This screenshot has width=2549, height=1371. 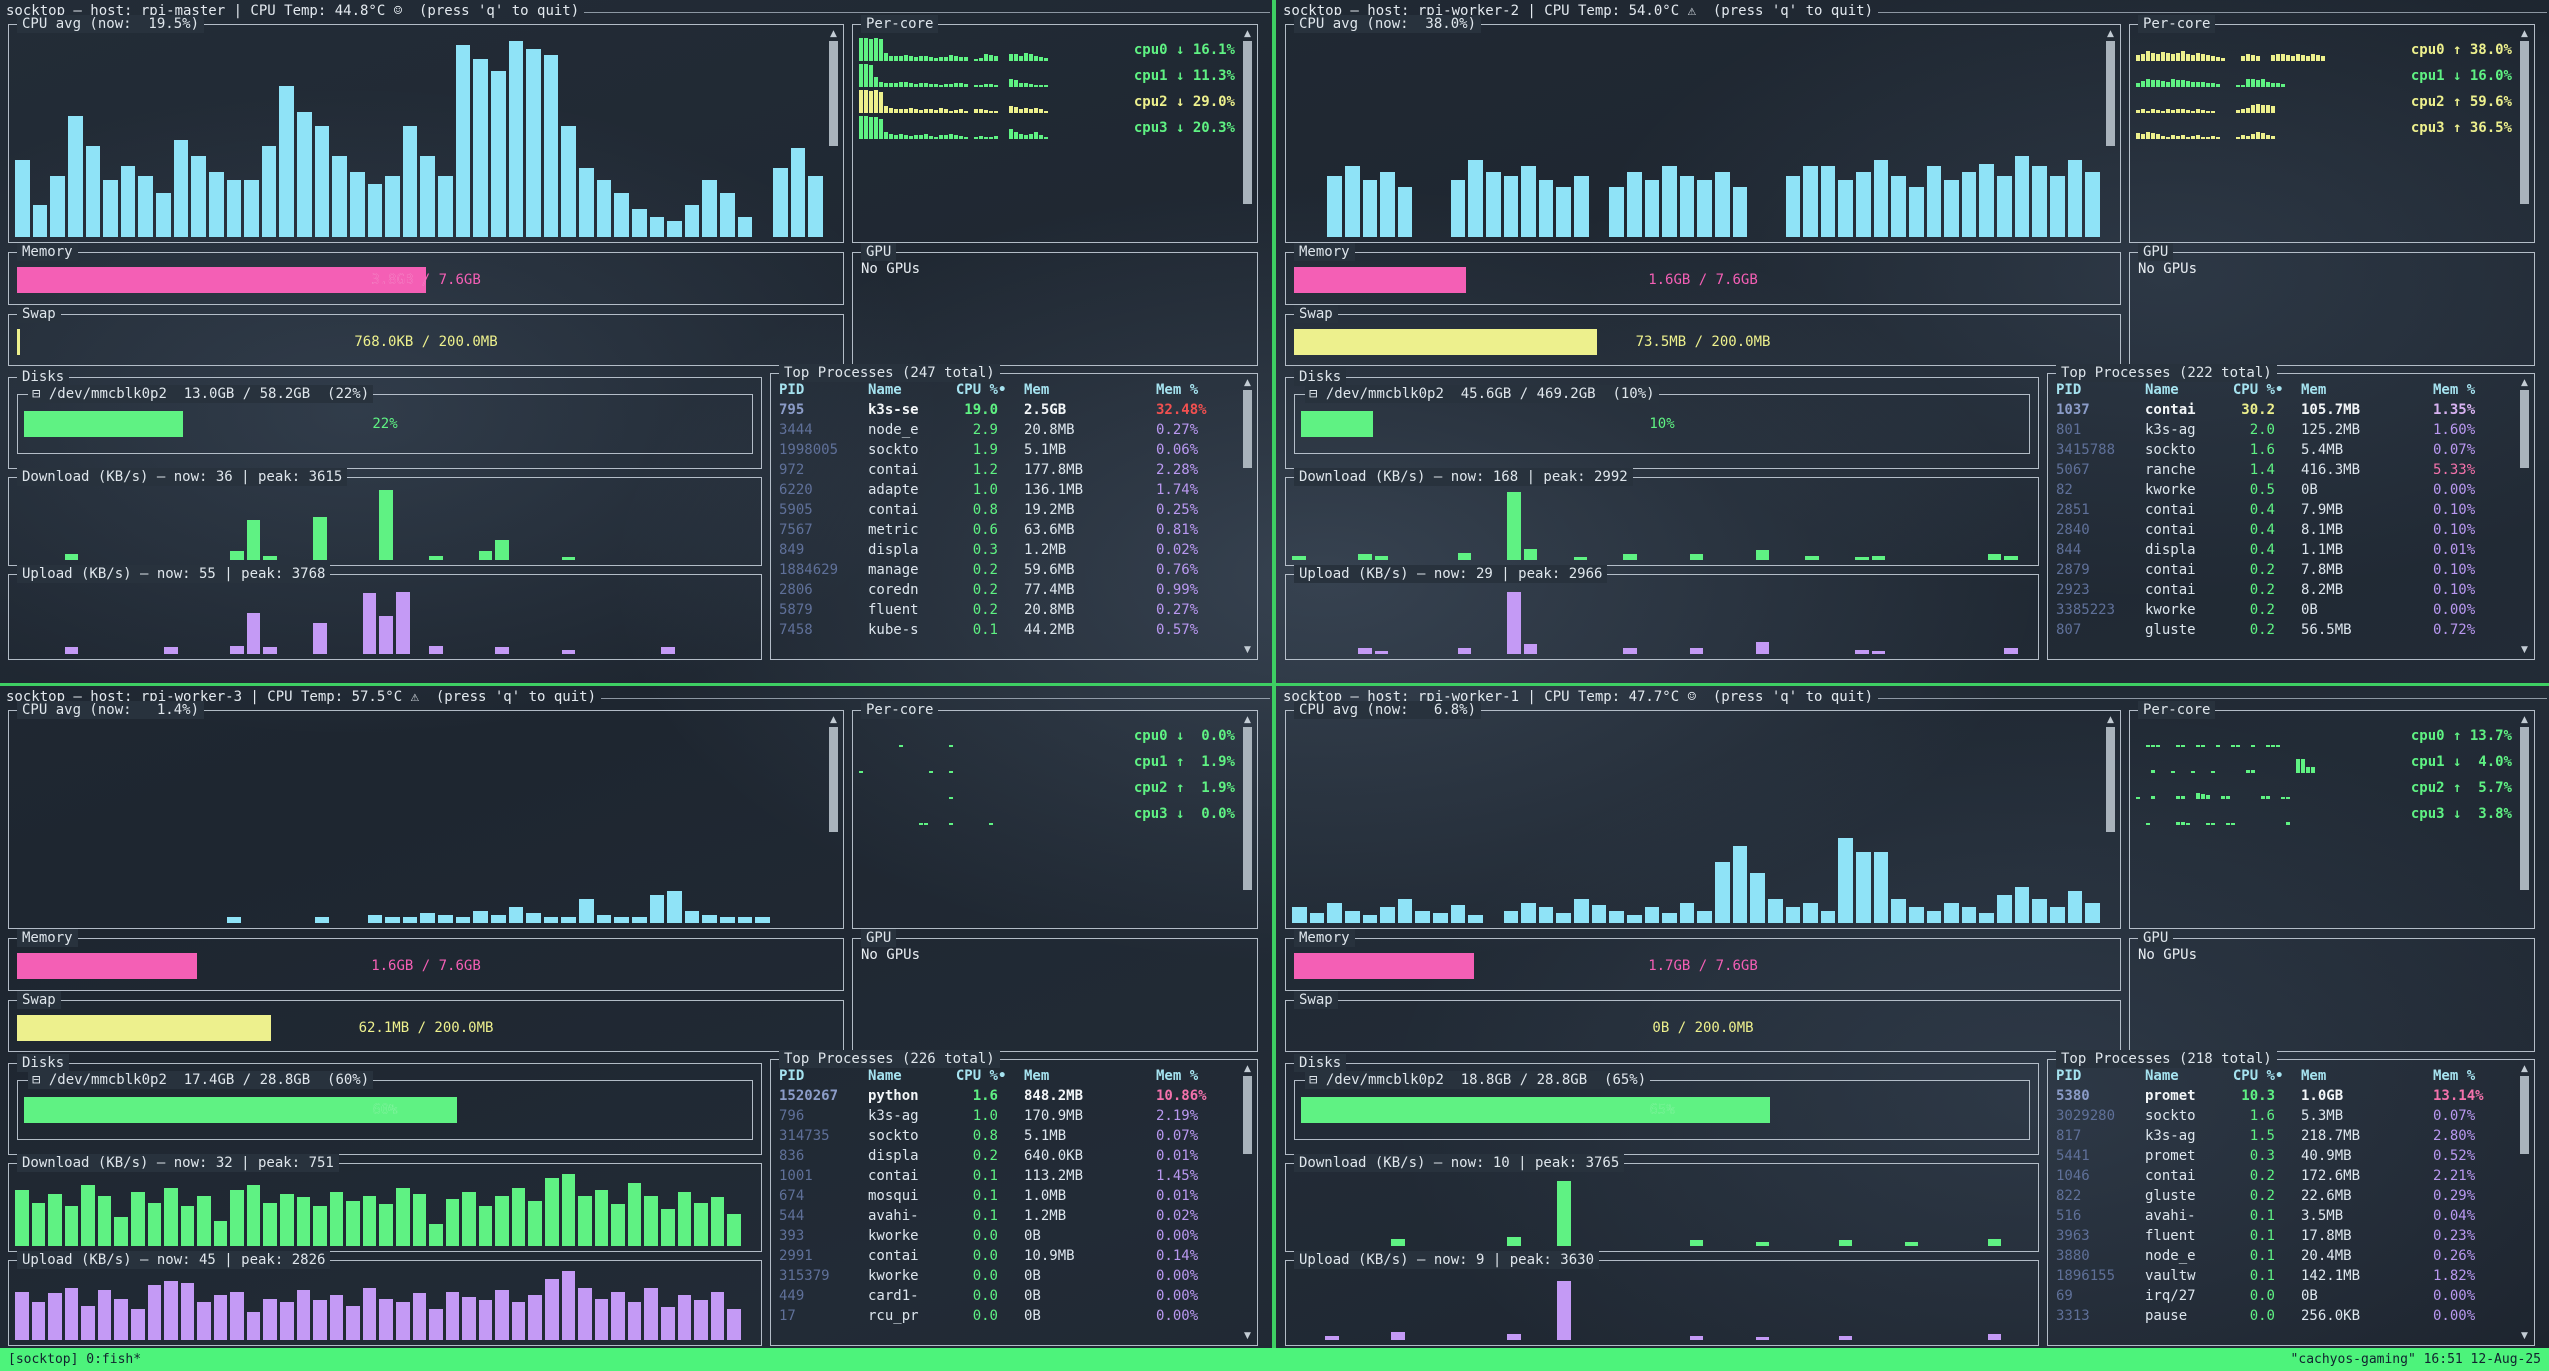 I want to click on process-row: 3880 node_e 0.1 20.4MB 0.26%, so click(x=2285, y=1256).